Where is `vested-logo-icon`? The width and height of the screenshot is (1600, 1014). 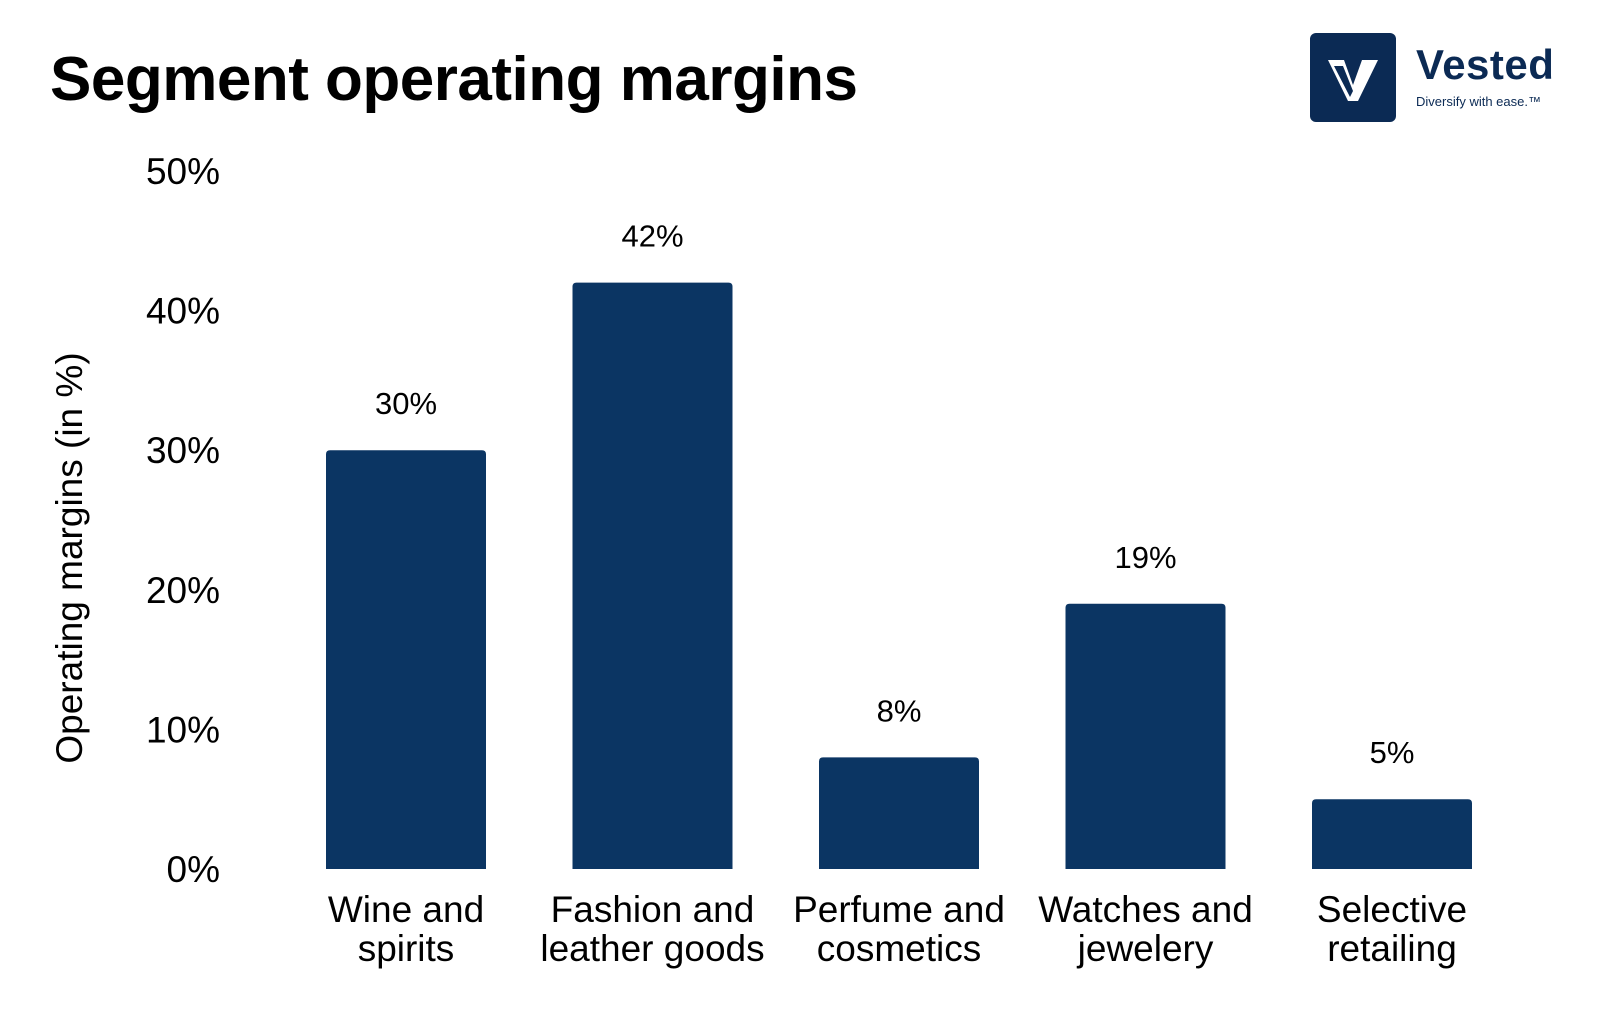 vested-logo-icon is located at coordinates (1353, 77).